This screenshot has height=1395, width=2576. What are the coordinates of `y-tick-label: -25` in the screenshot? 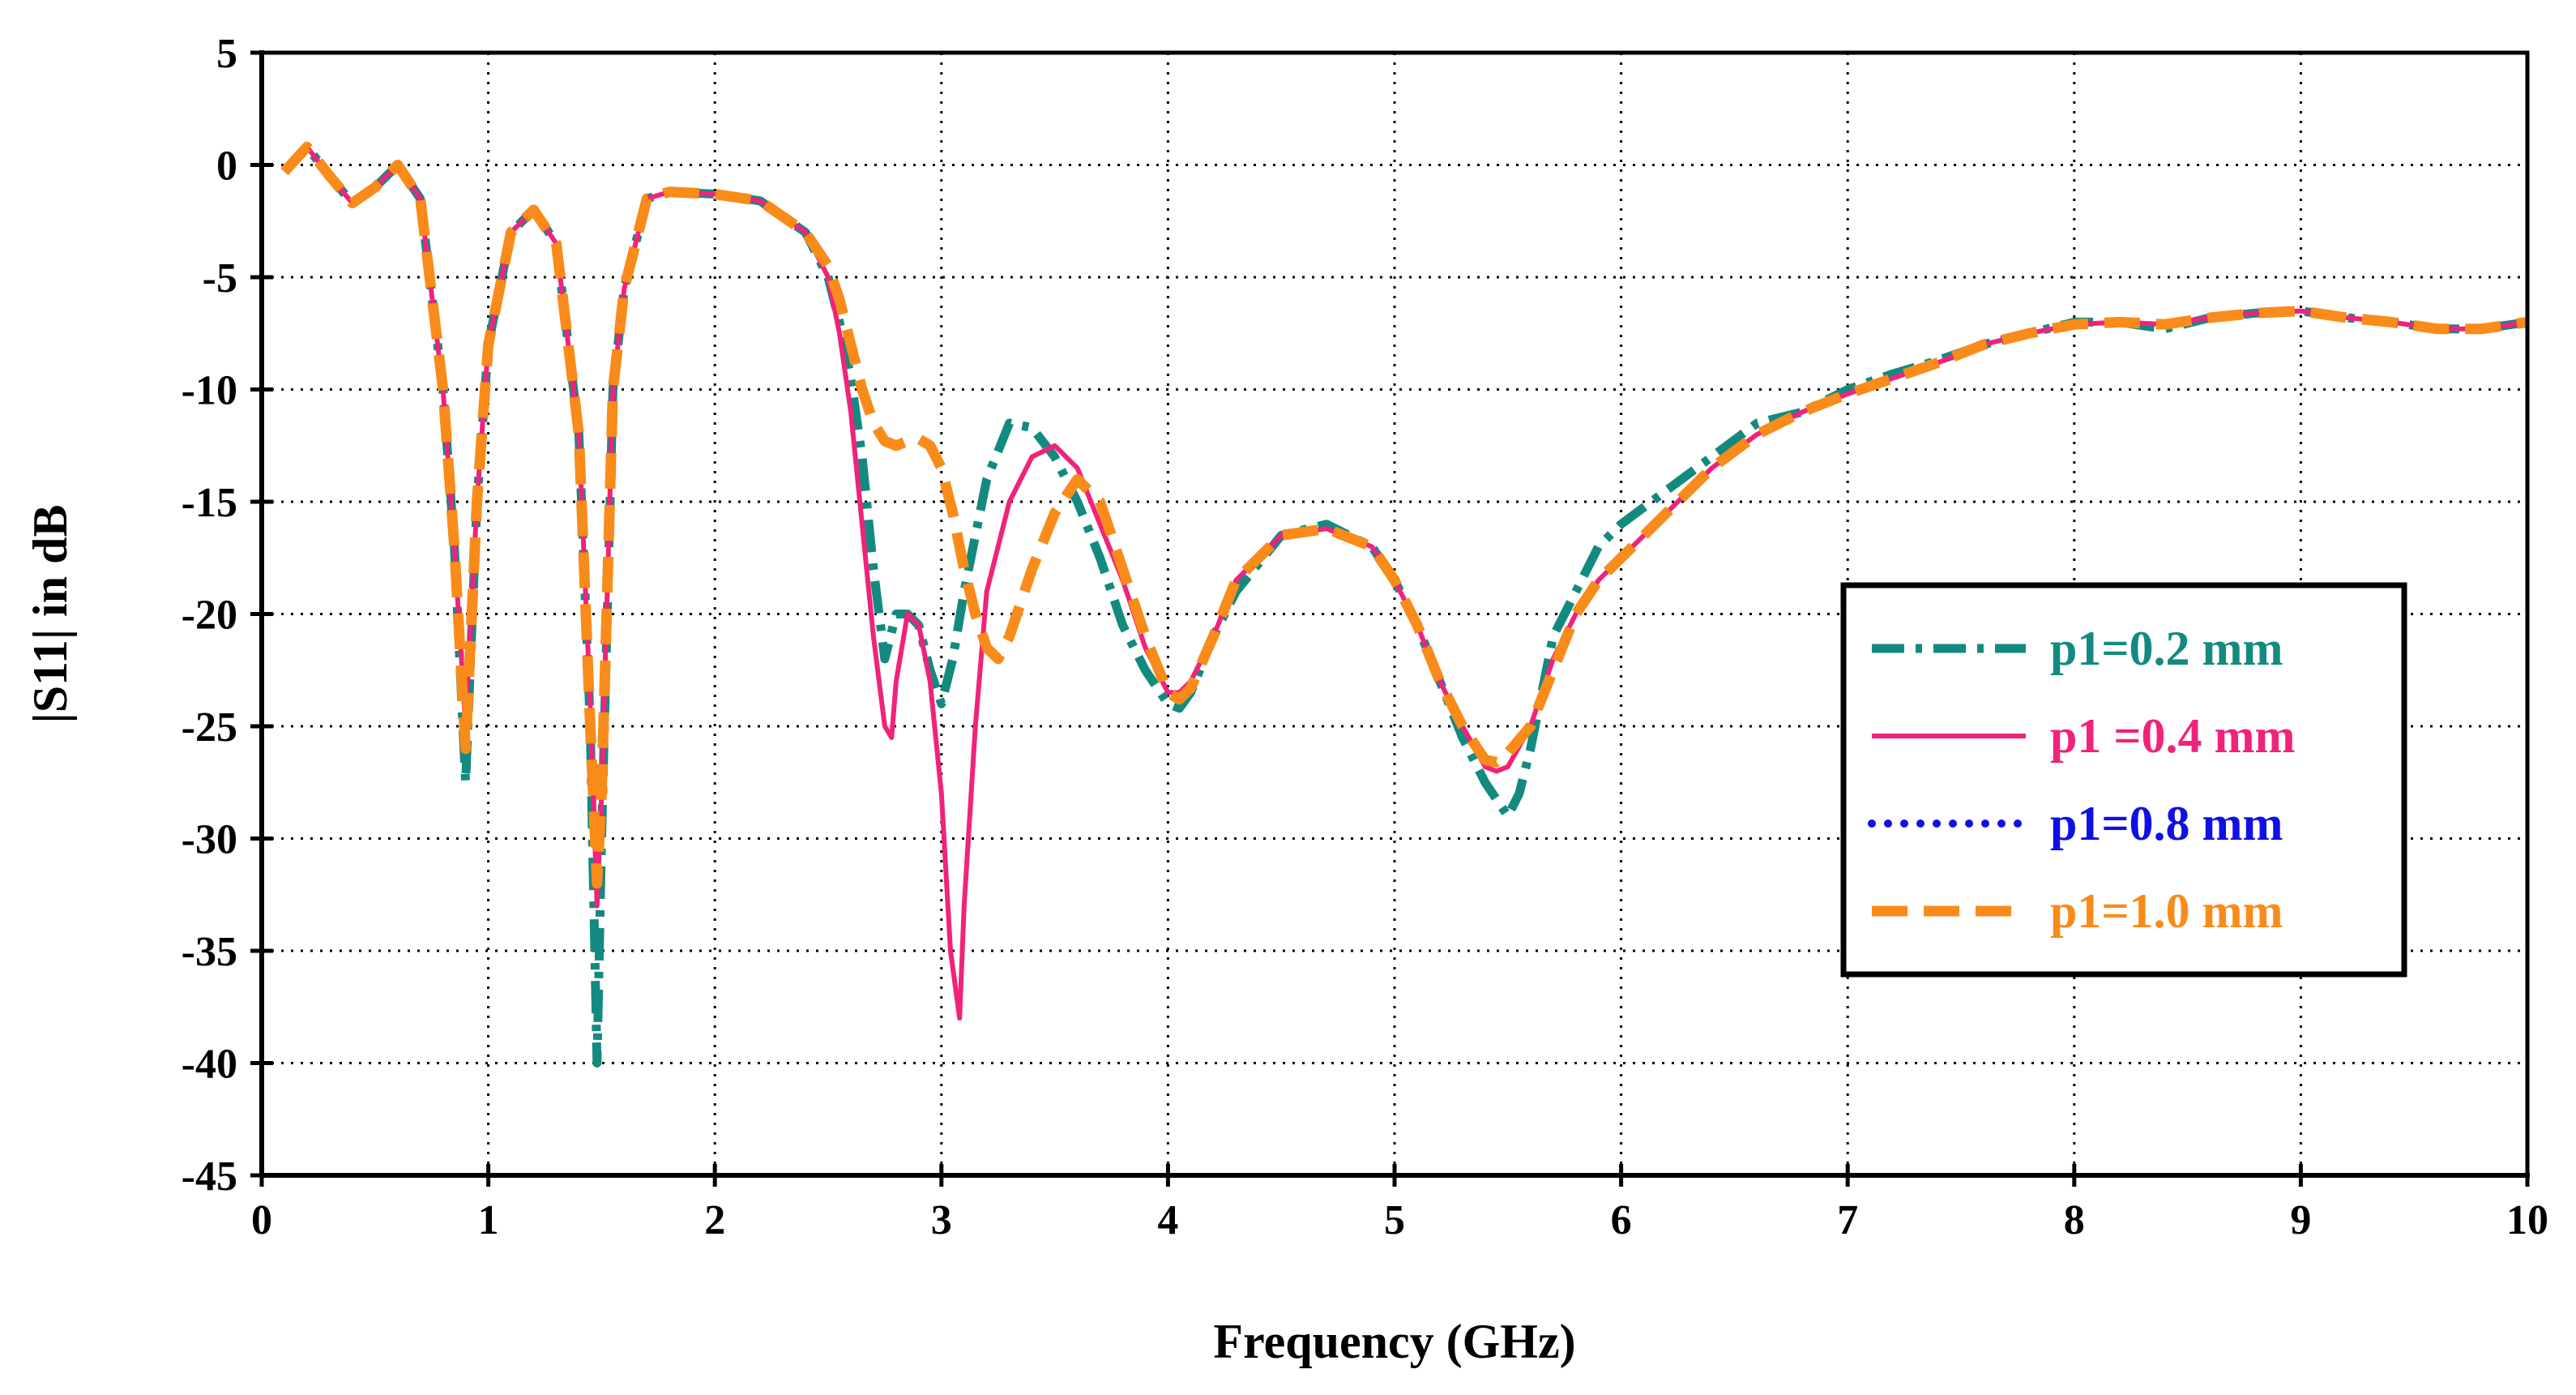 It's located at (209, 727).